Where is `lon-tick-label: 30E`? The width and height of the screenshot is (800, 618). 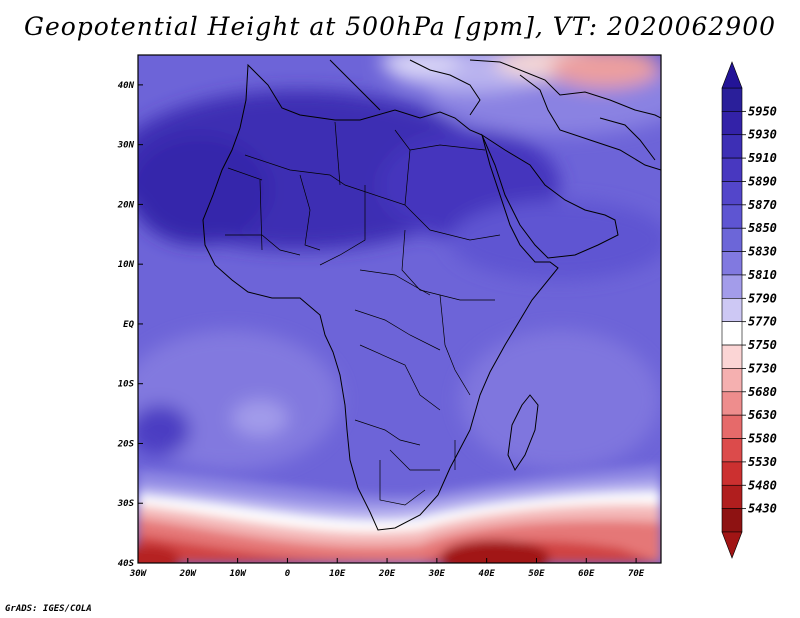 lon-tick-label: 30E is located at coordinates (437, 574).